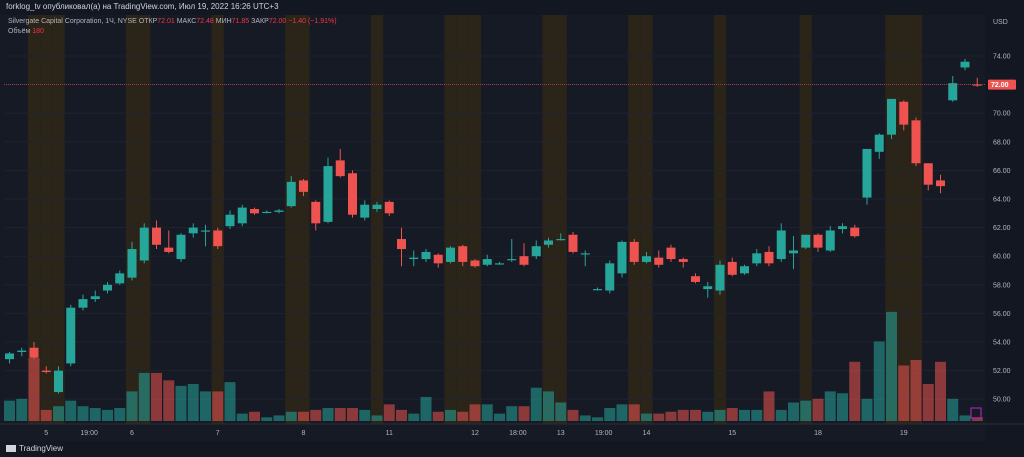  What do you see at coordinates (1002, 371) in the screenshot?
I see `y-tick-label: 52.00` at bounding box center [1002, 371].